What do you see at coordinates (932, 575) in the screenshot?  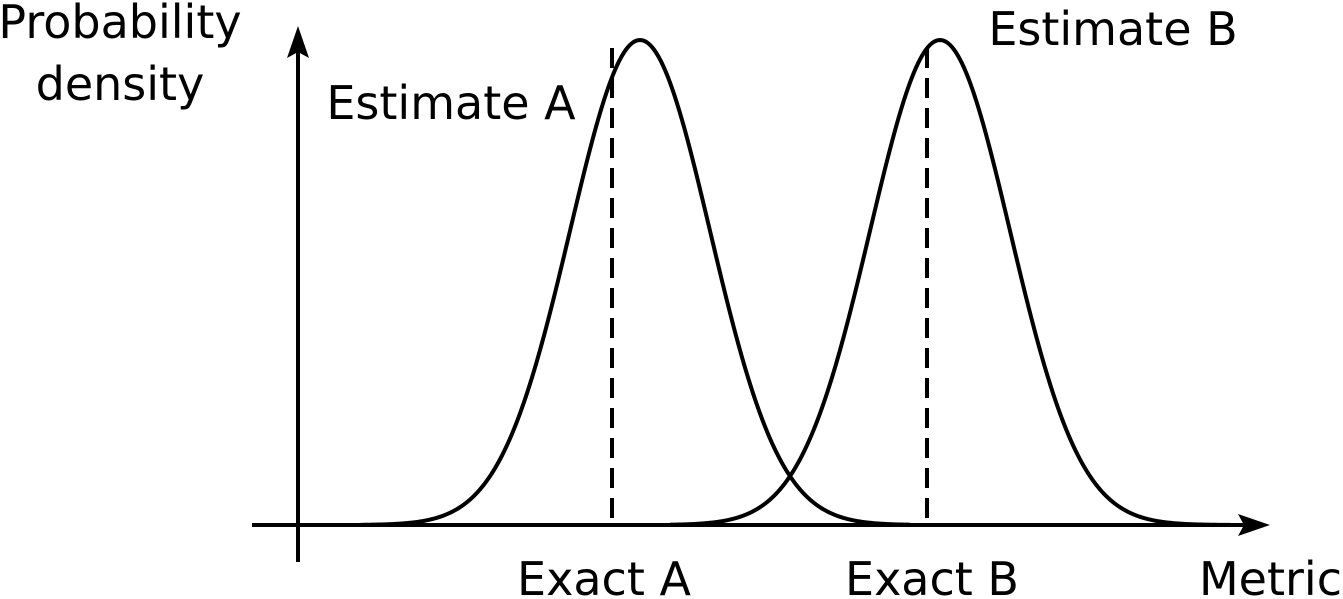 I see `exact-b-label: Exact B` at bounding box center [932, 575].